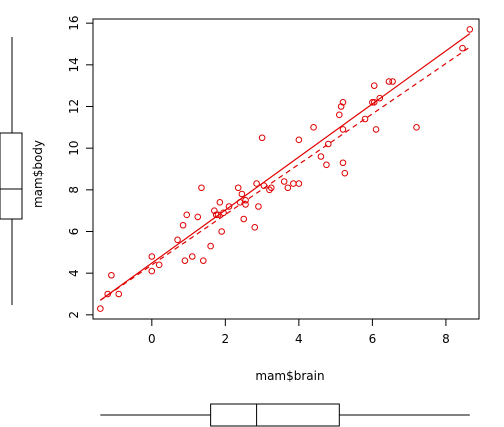 The image size is (504, 427). I want to click on y-axis-title: mam$body, so click(38, 174).